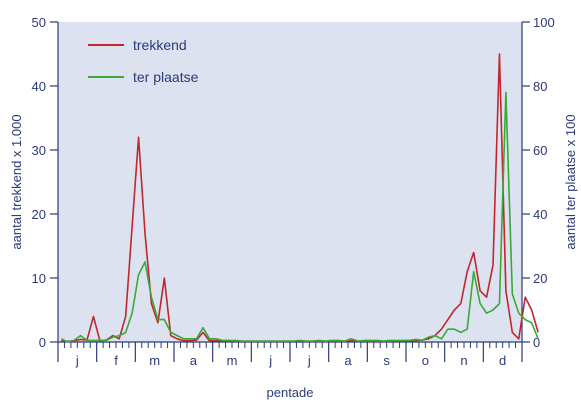 This screenshot has height=405, width=581. Describe the element at coordinates (540, 86) in the screenshot. I see `y-right-tick-label: 80` at that location.